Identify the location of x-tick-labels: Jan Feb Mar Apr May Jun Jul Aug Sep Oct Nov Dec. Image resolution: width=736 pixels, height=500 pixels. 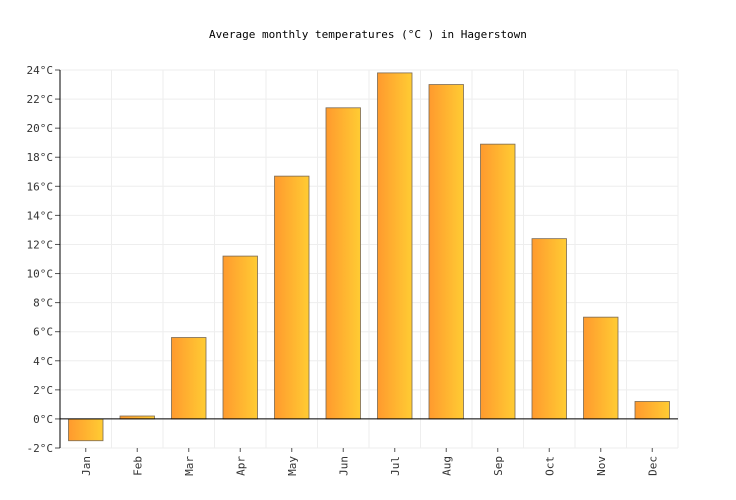
(370, 466).